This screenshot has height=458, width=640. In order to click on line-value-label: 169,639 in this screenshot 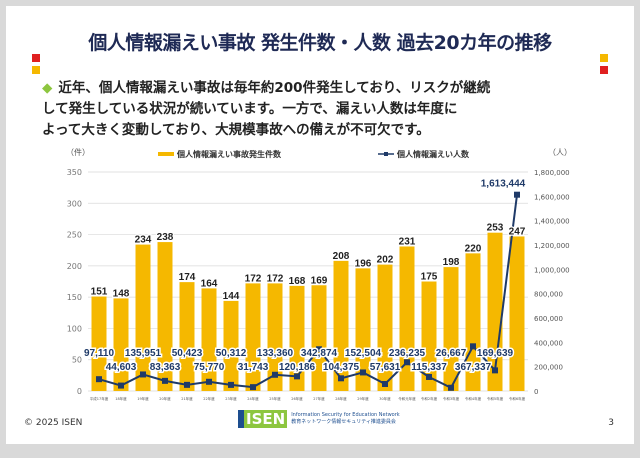, I will do `click(495, 353)`.